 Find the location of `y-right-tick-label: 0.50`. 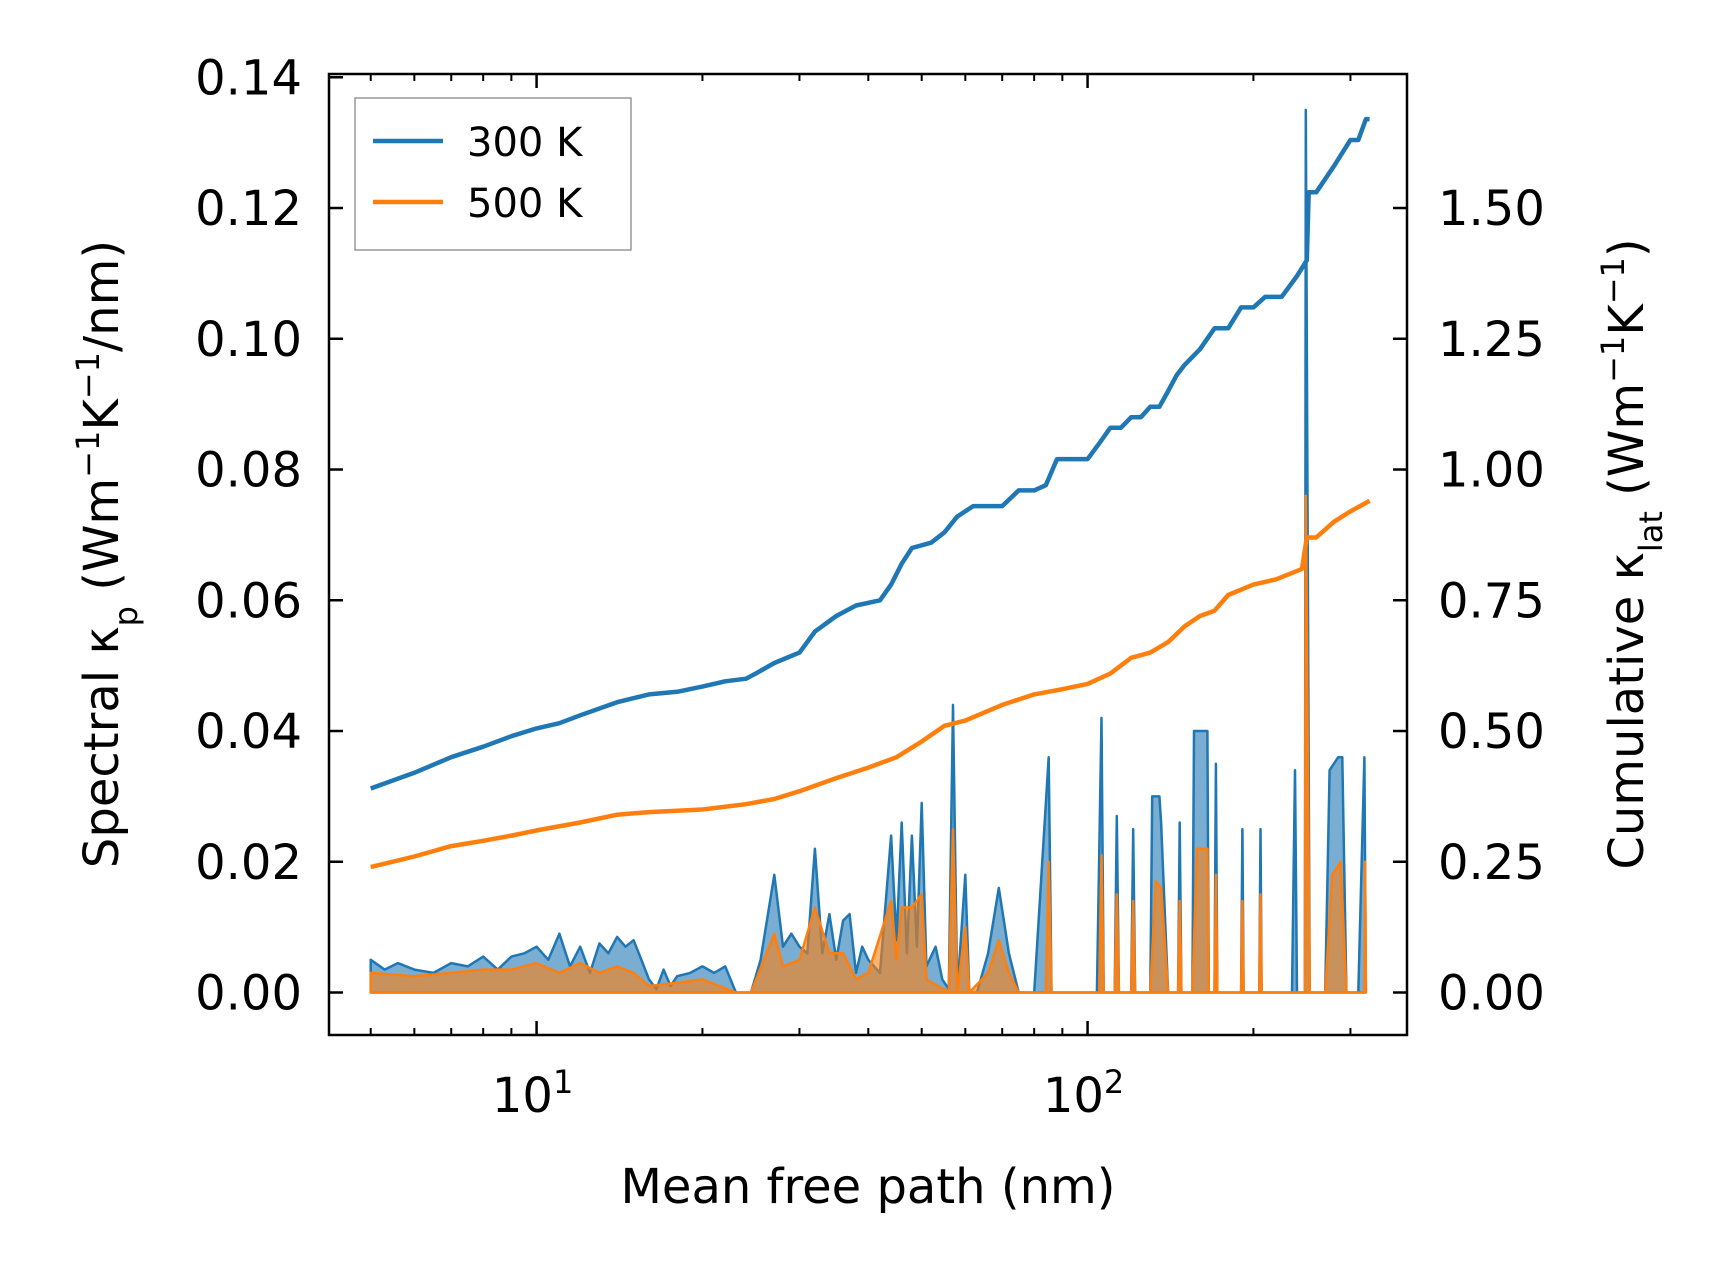

y-right-tick-label: 0.50 is located at coordinates (1491, 732).